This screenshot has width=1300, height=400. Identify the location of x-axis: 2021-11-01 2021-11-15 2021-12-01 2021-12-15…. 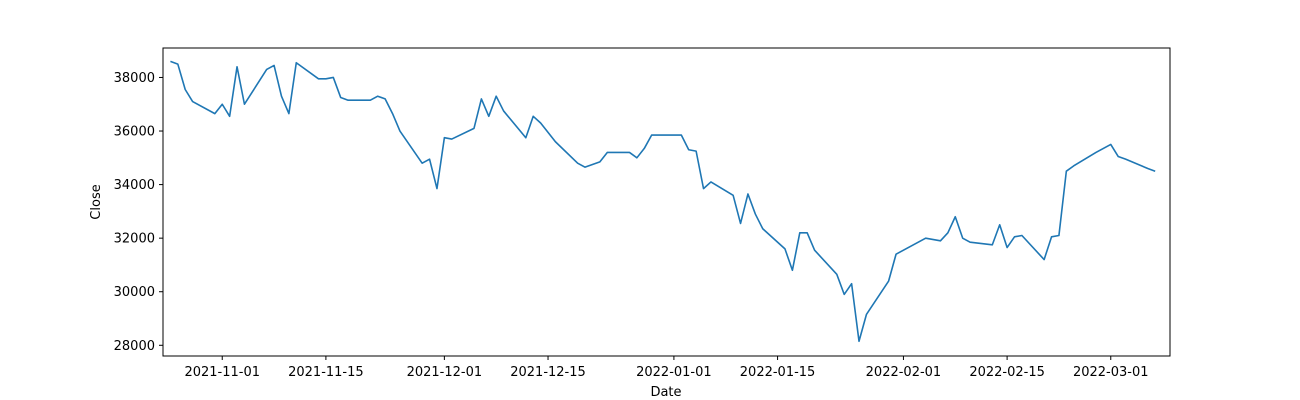
(666, 368).